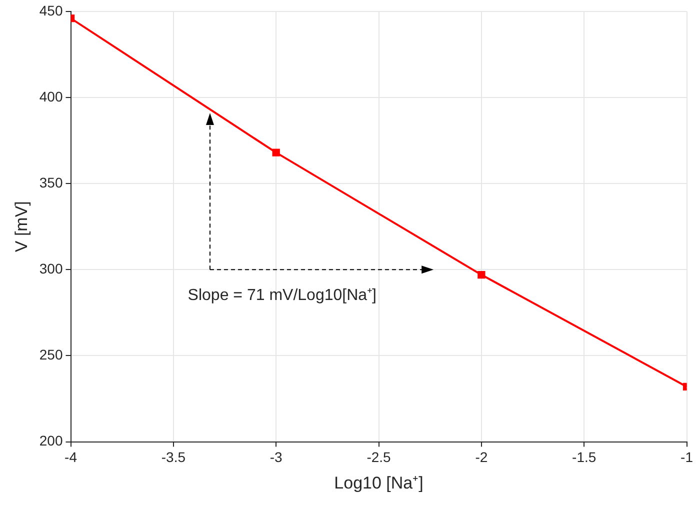  What do you see at coordinates (687, 457) in the screenshot?
I see `x-tick-label: -1` at bounding box center [687, 457].